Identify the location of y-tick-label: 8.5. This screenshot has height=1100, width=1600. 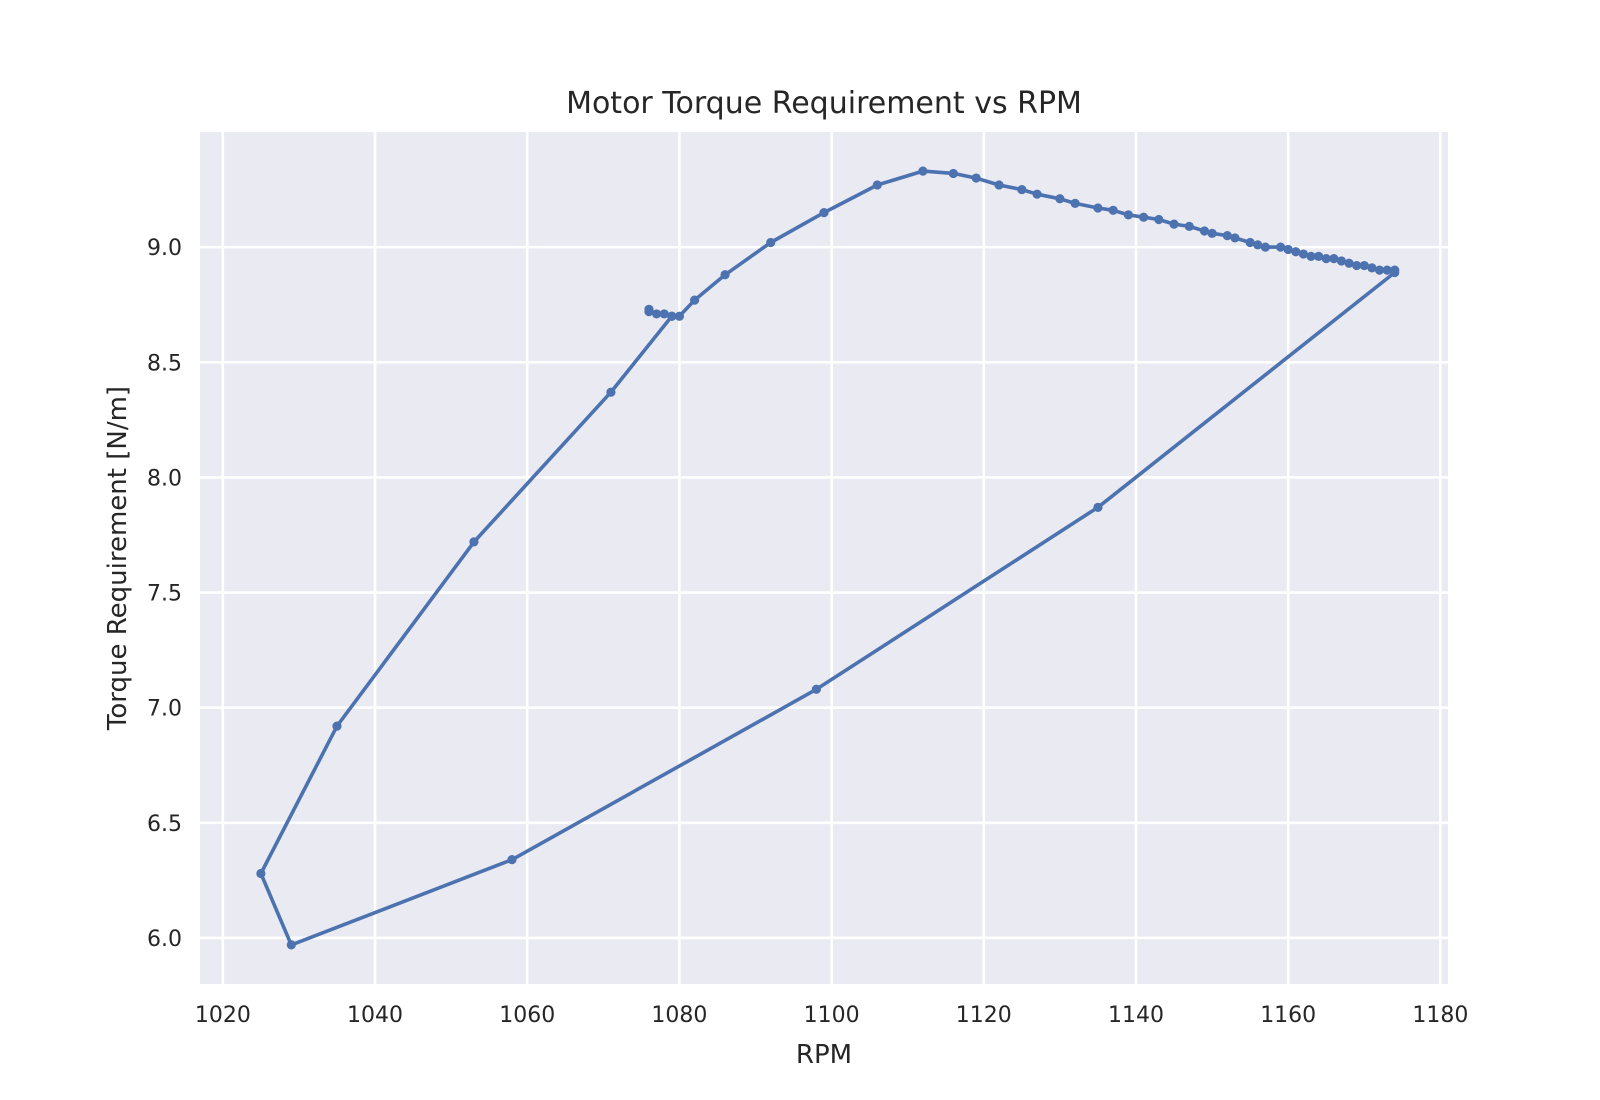
(164, 363).